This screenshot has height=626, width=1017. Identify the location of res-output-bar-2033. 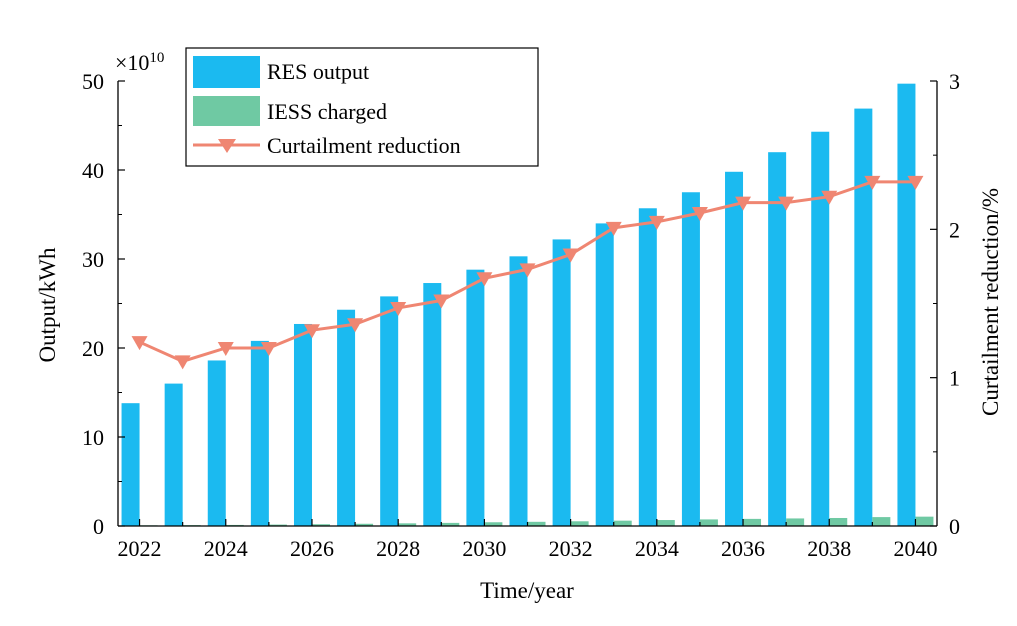
(604, 374).